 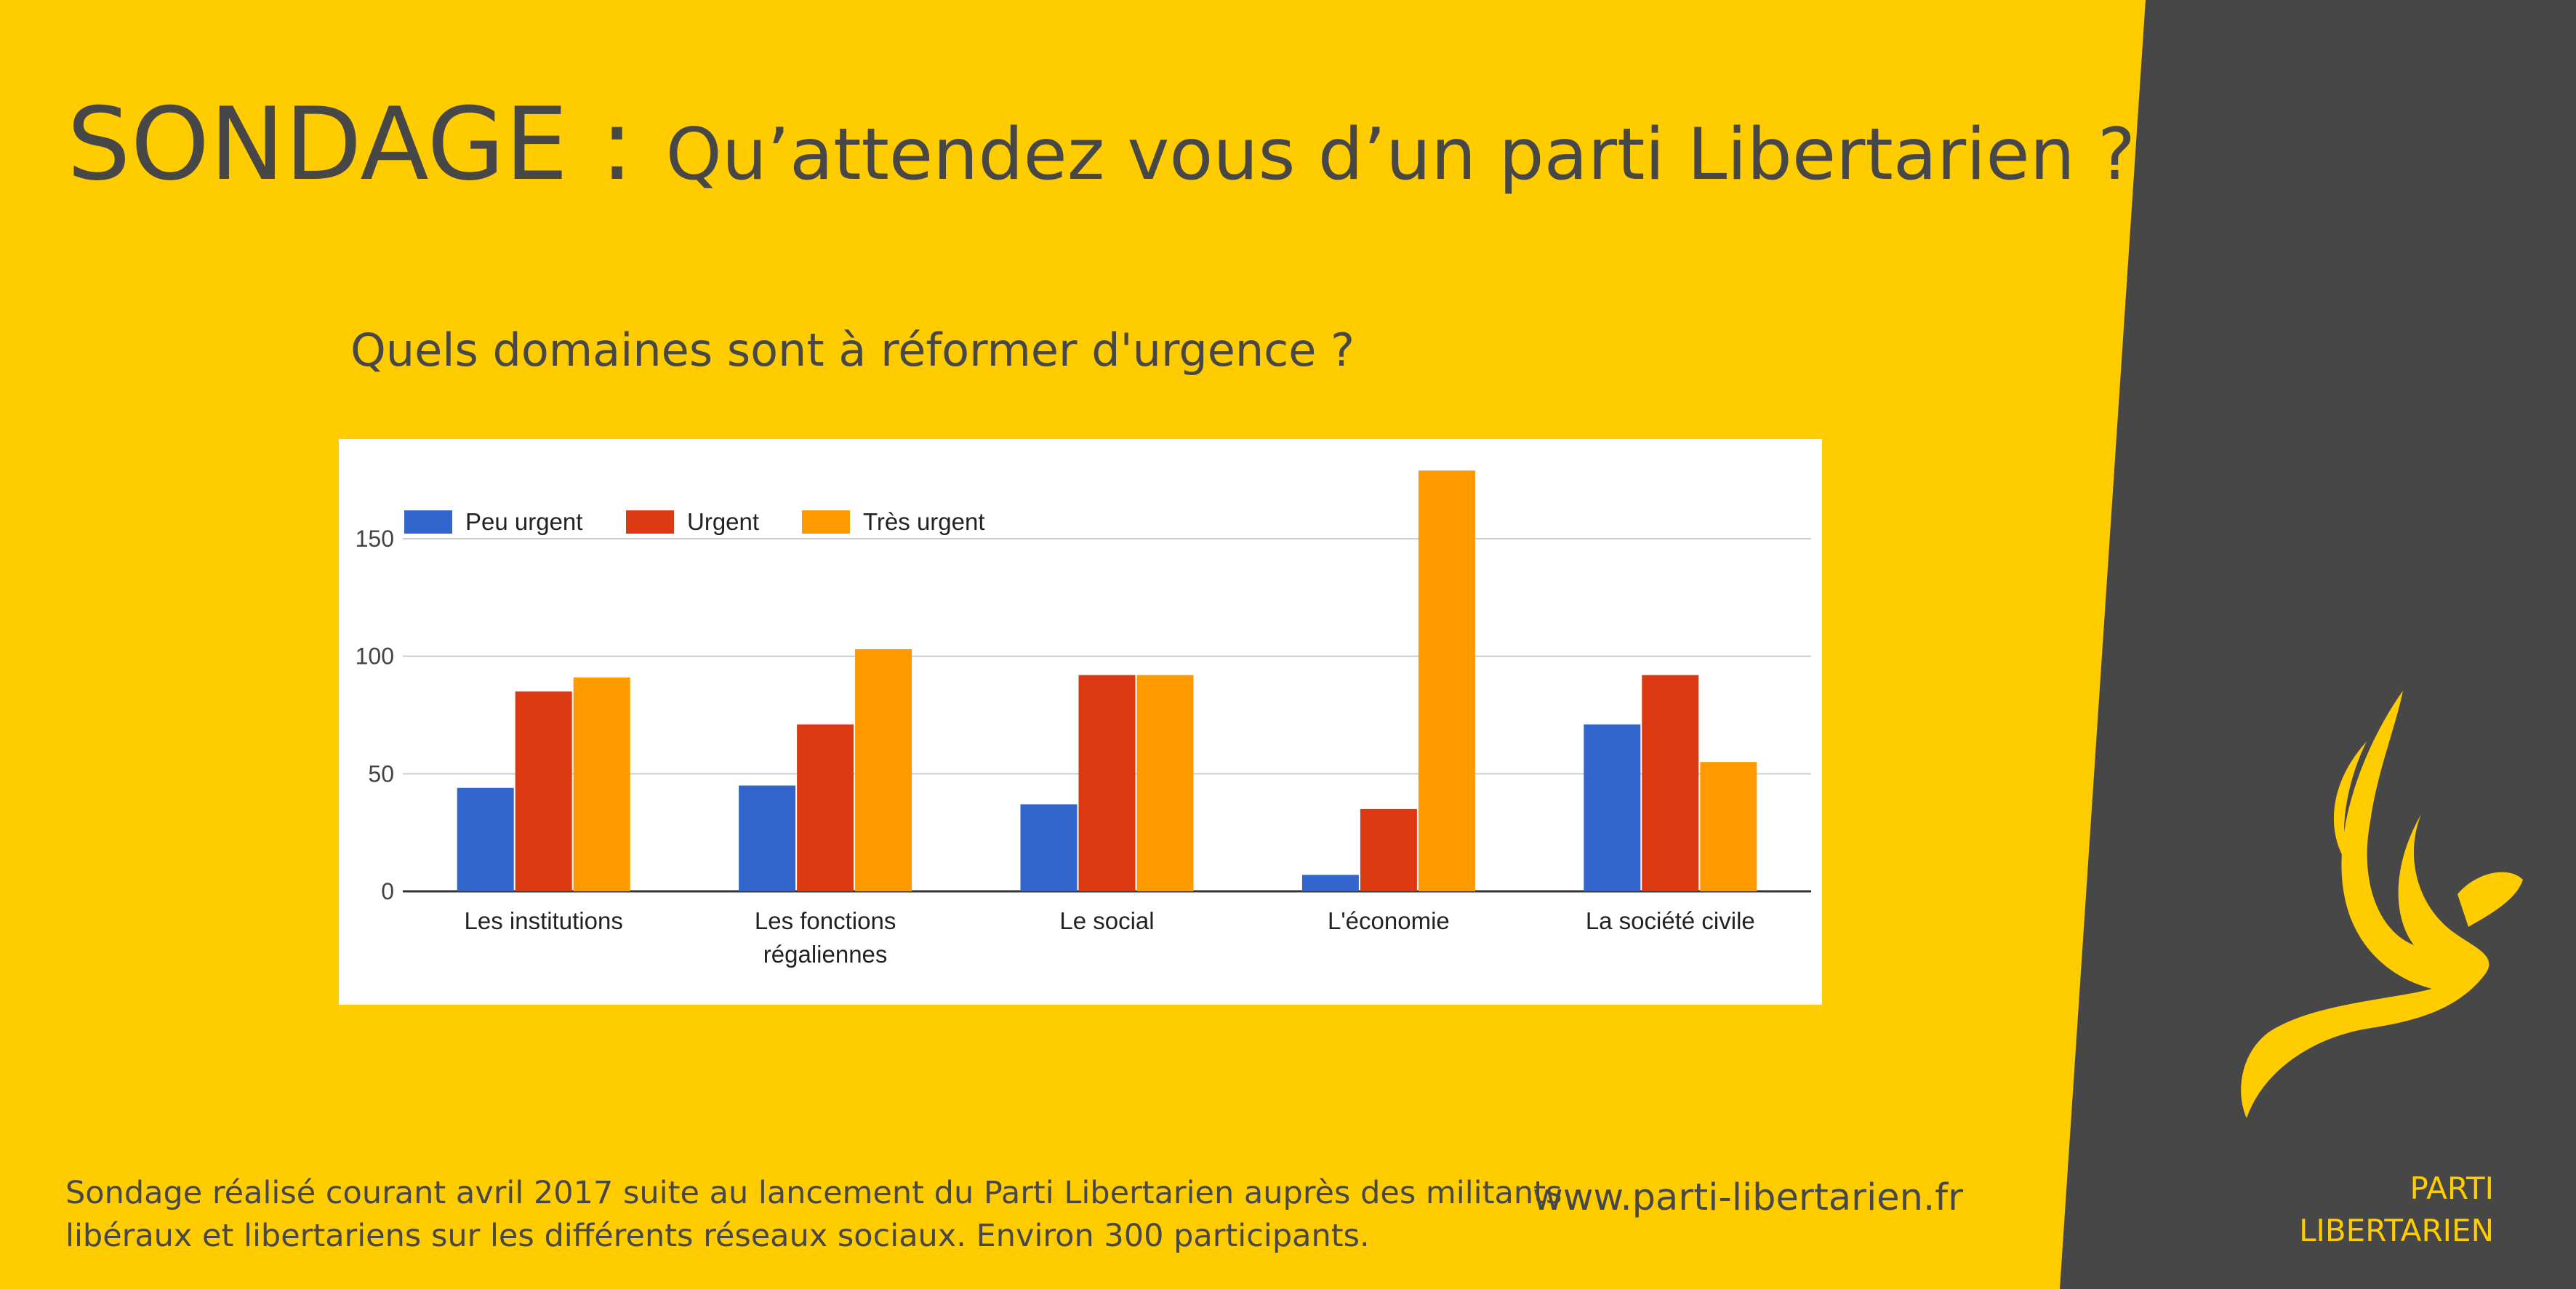 What do you see at coordinates (1748, 1197) in the screenshot?
I see `website-link: www.parti-libertarien.fr` at bounding box center [1748, 1197].